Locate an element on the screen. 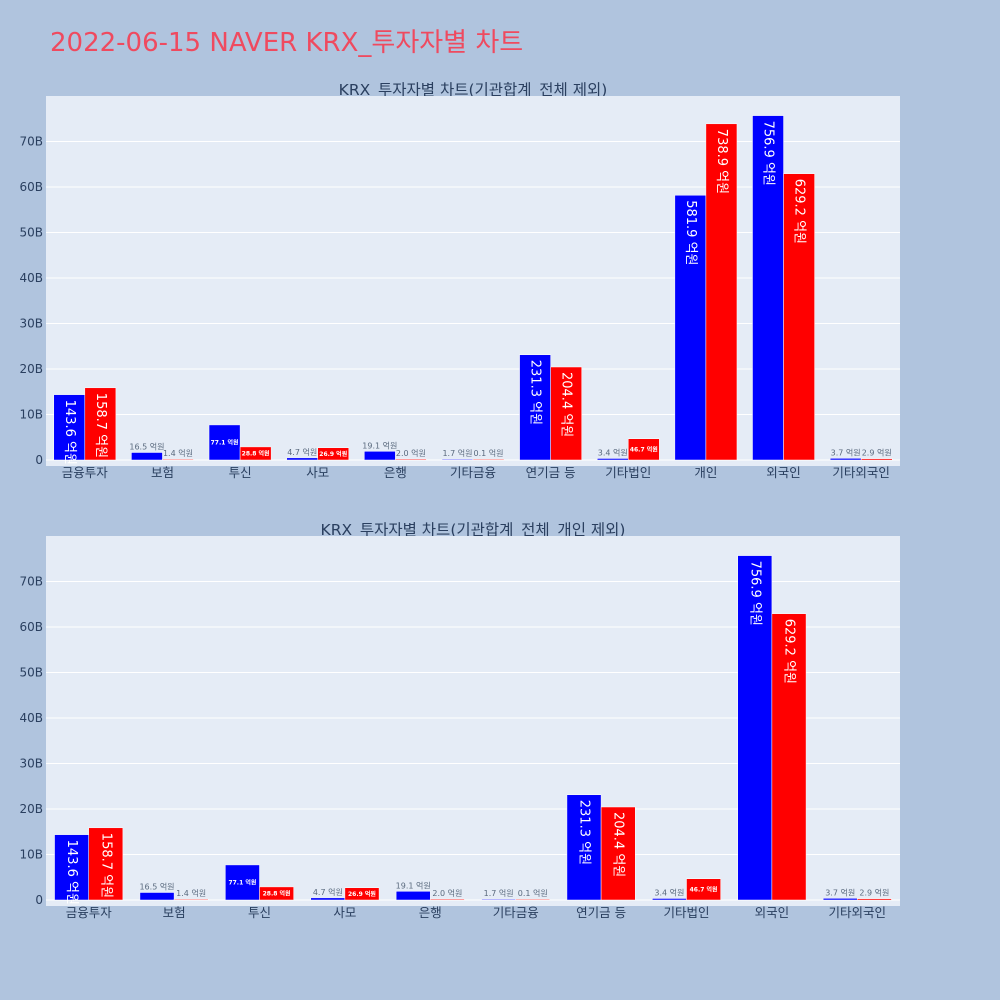  y-tick-label: 0 is located at coordinates (39, 900).